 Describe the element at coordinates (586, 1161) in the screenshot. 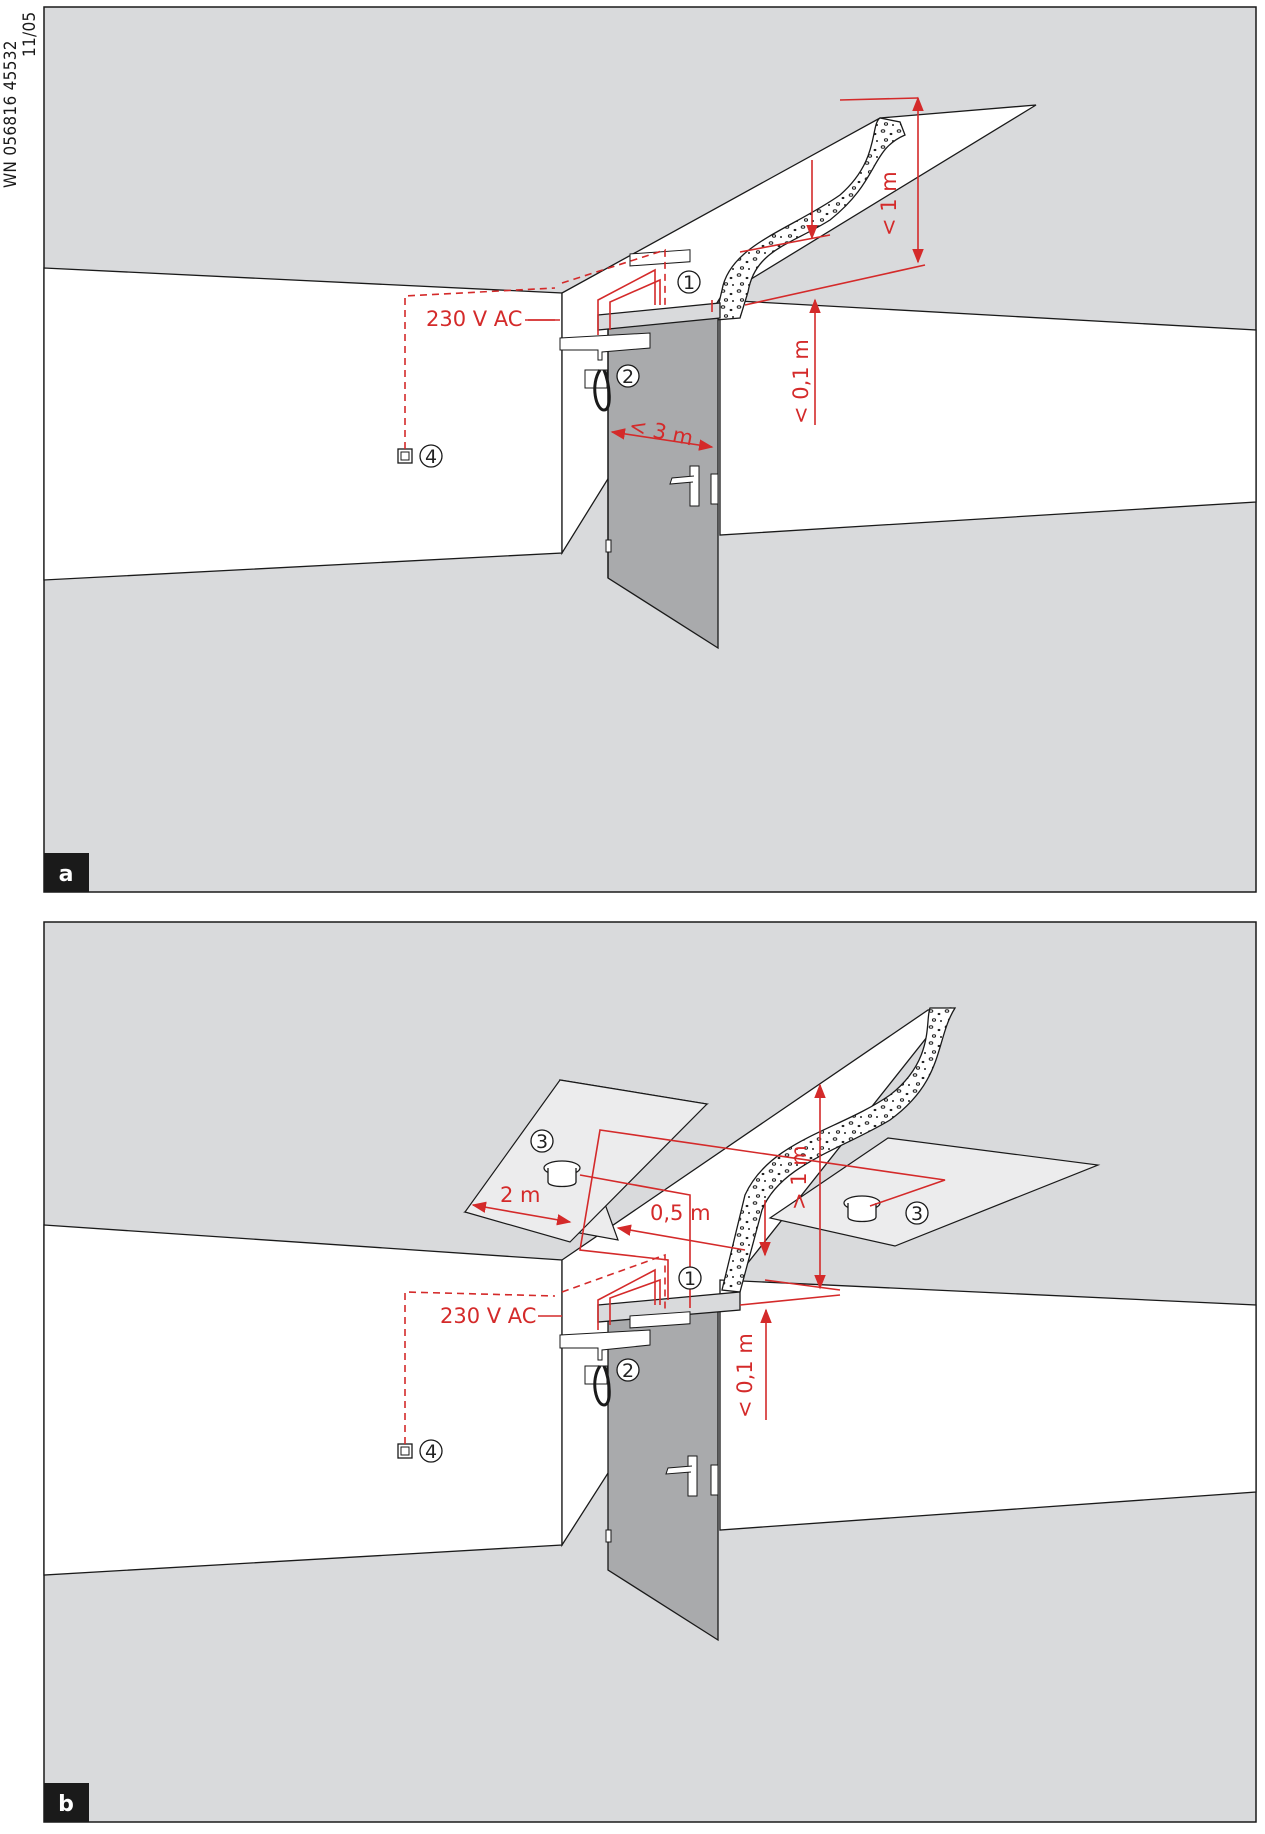

I see `panel-b-ceiling-tile-left-fill` at that location.